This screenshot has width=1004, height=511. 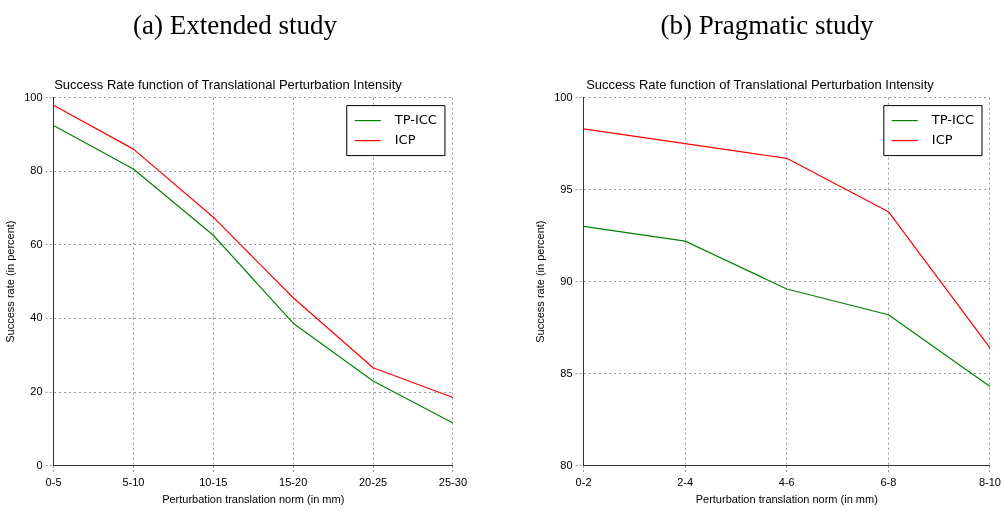 What do you see at coordinates (888, 482) in the screenshot?
I see `x-tick-label: 6-8` at bounding box center [888, 482].